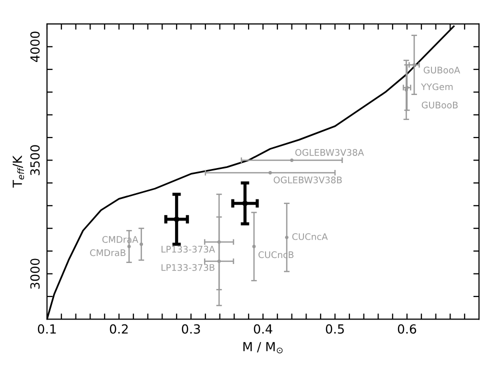 The width and height of the screenshot is (500, 369). I want to click on series-label: CUCncA, so click(310, 236).